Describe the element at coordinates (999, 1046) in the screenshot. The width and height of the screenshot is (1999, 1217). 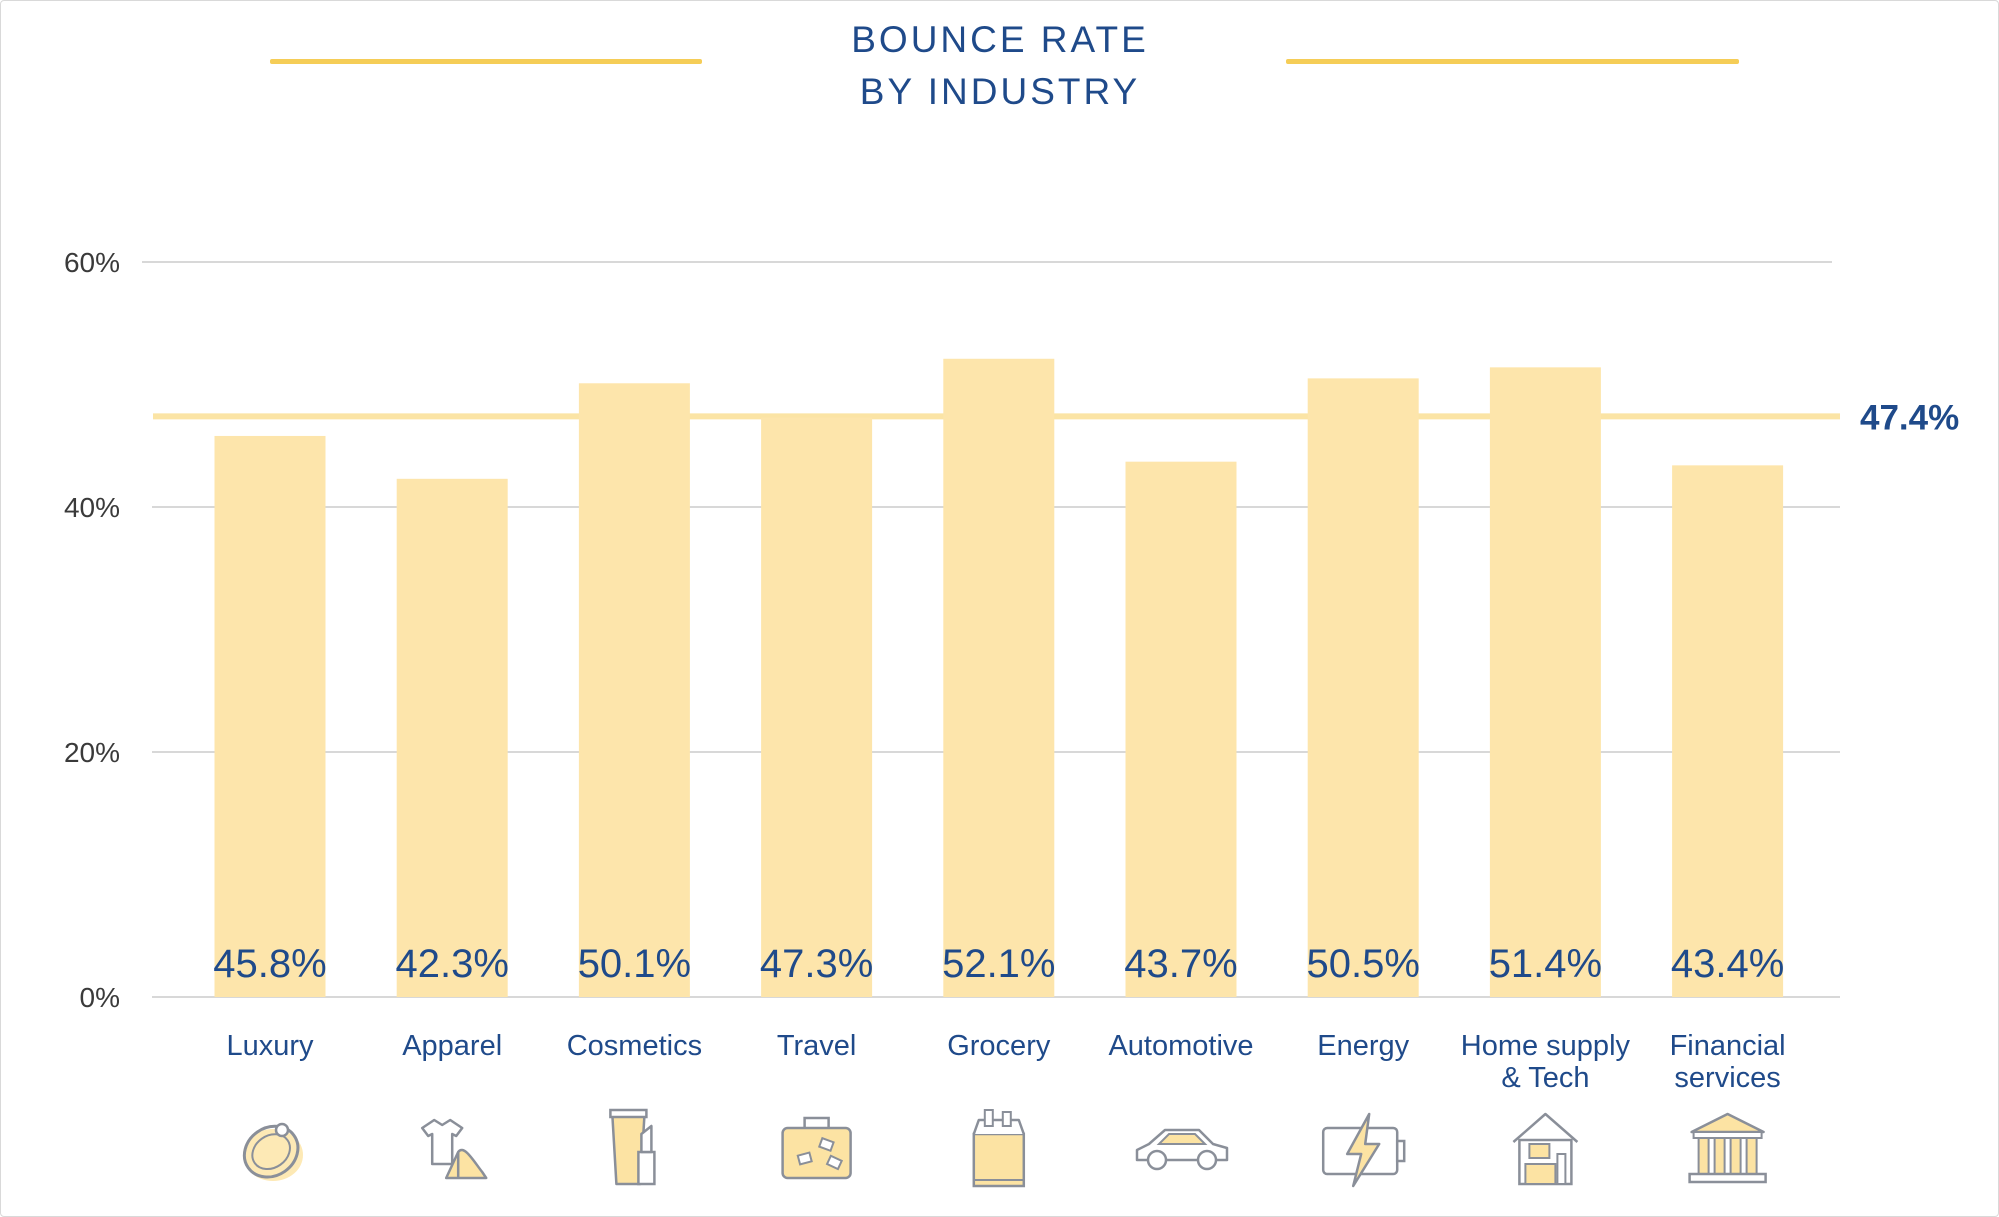
I see `category-label-4: Grocery` at that location.